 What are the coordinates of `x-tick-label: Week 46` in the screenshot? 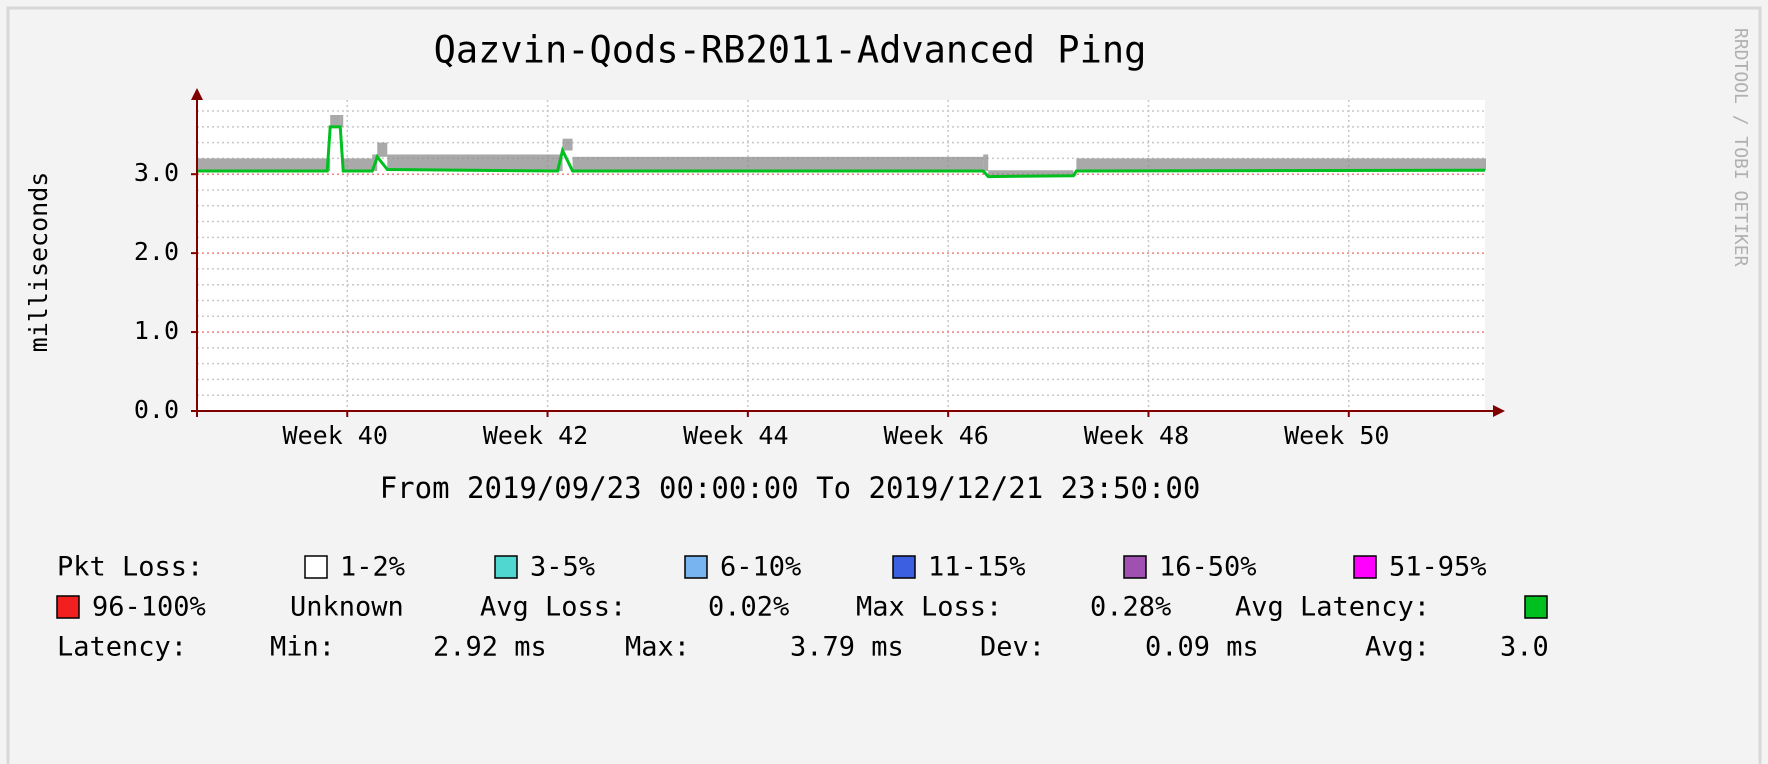 It's located at (935, 435).